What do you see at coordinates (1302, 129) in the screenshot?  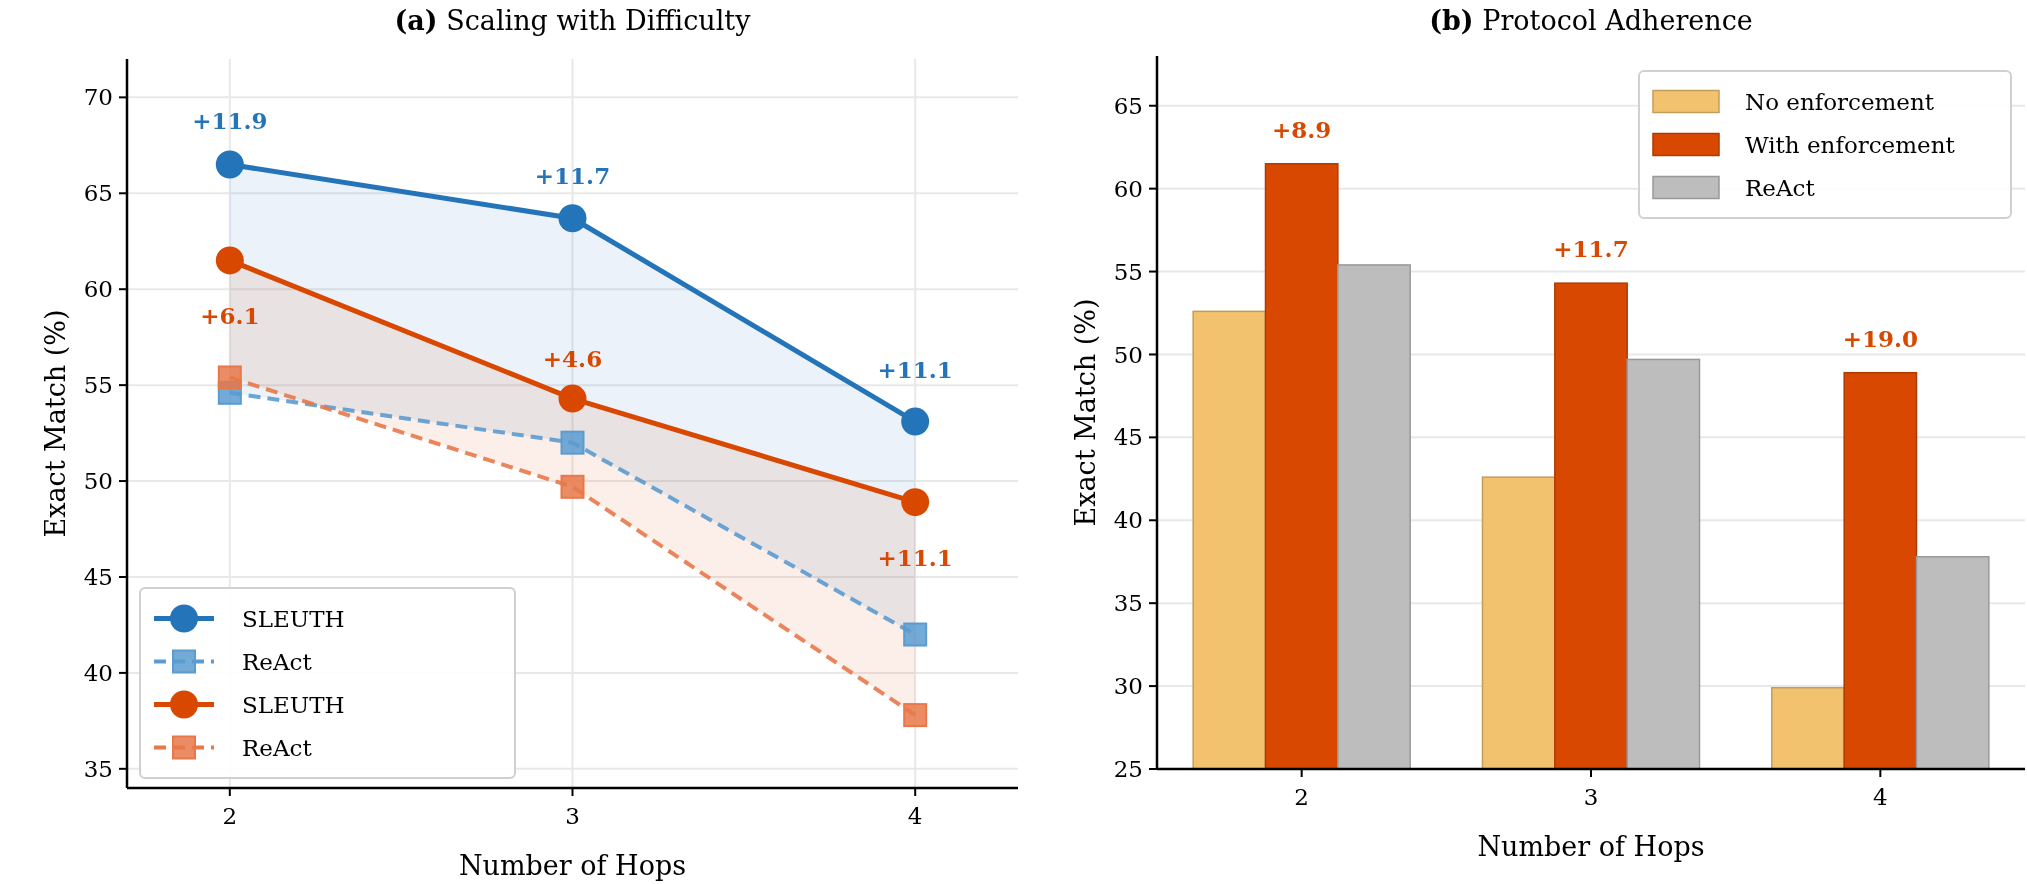 I see `annotation: +8.9` at bounding box center [1302, 129].